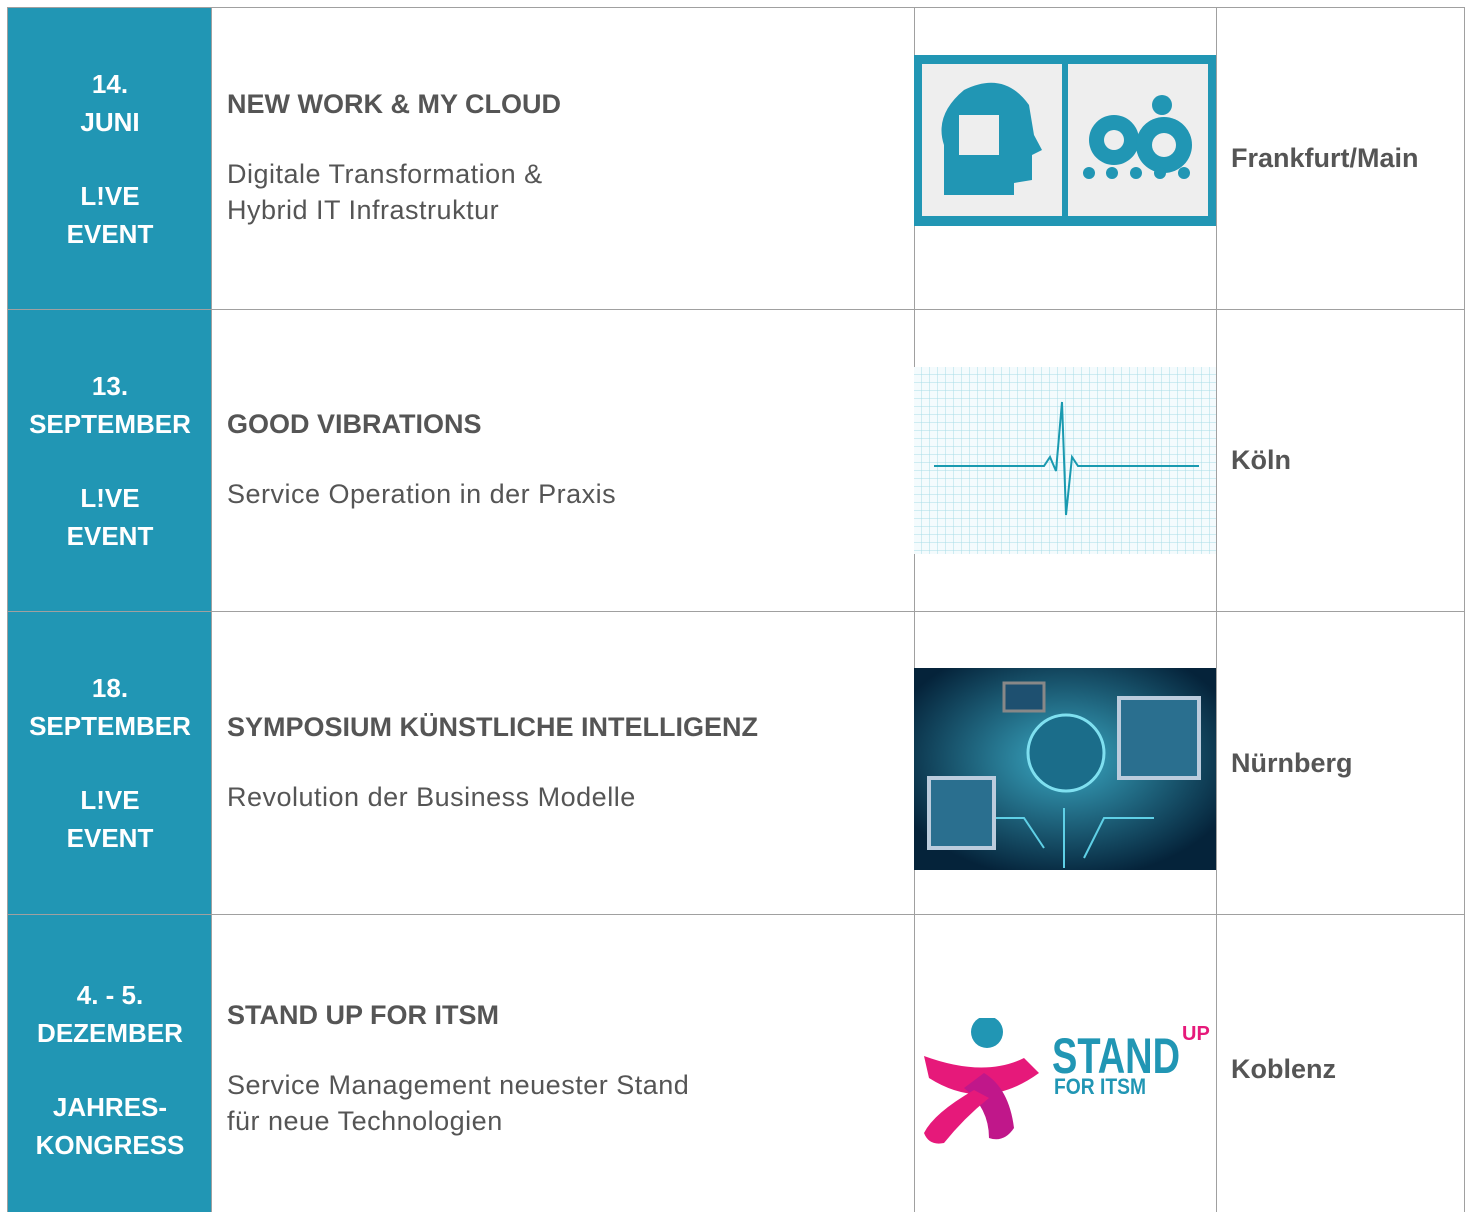 The image size is (1467, 1212). What do you see at coordinates (109, 460) in the screenshot?
I see `date-cell: 13. SEPTEMBER L!VE EVENT` at bounding box center [109, 460].